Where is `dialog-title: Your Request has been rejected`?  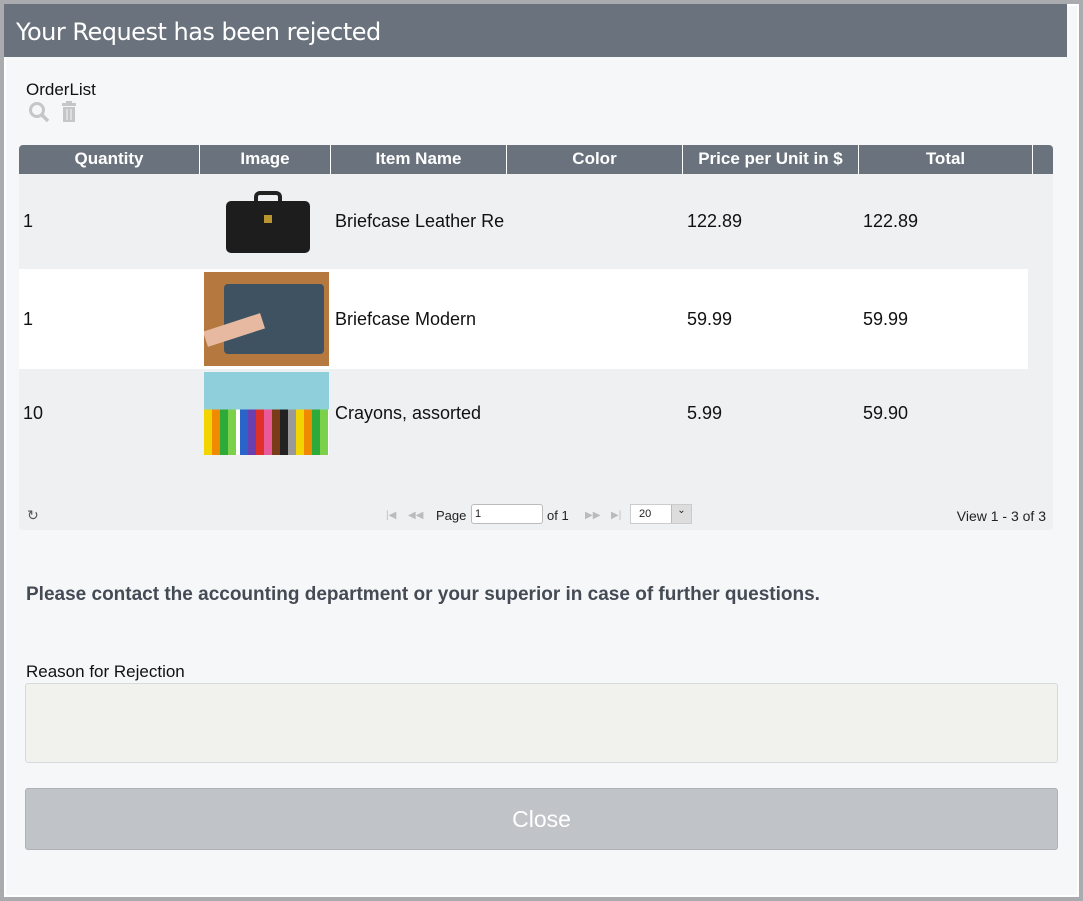
dialog-title: Your Request has been rejected is located at coordinates (535, 30).